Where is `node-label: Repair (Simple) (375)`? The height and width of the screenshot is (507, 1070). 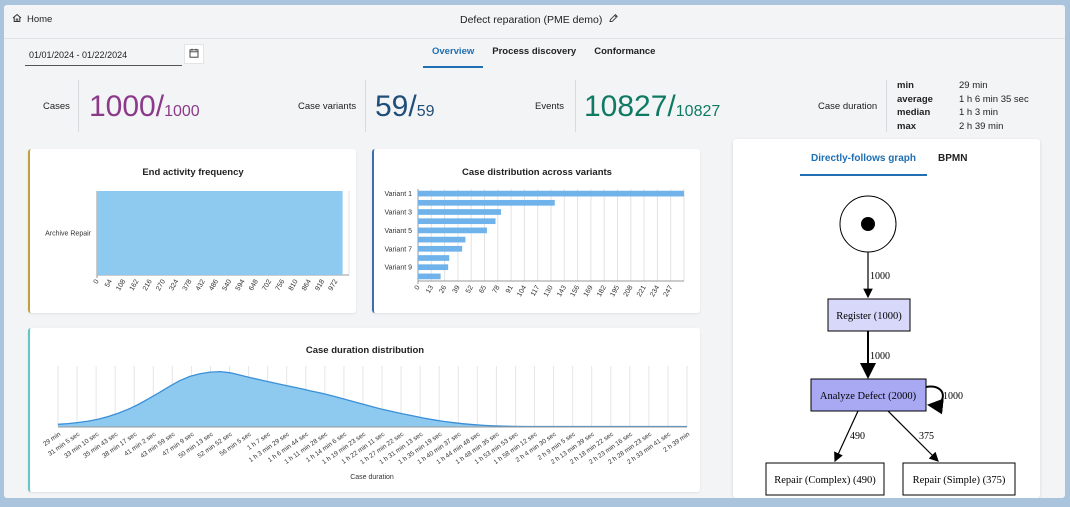
node-label: Repair (Simple) (375) is located at coordinates (959, 480).